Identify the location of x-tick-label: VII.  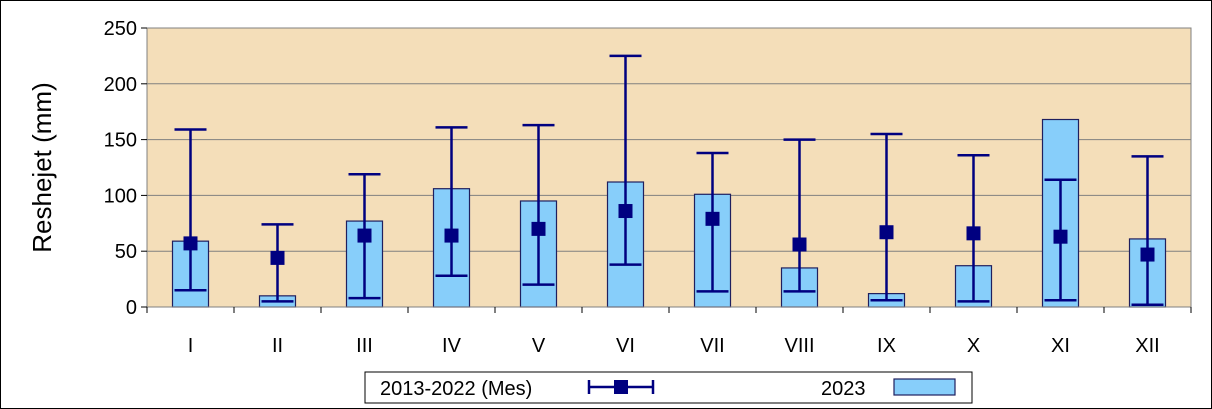
(712, 346).